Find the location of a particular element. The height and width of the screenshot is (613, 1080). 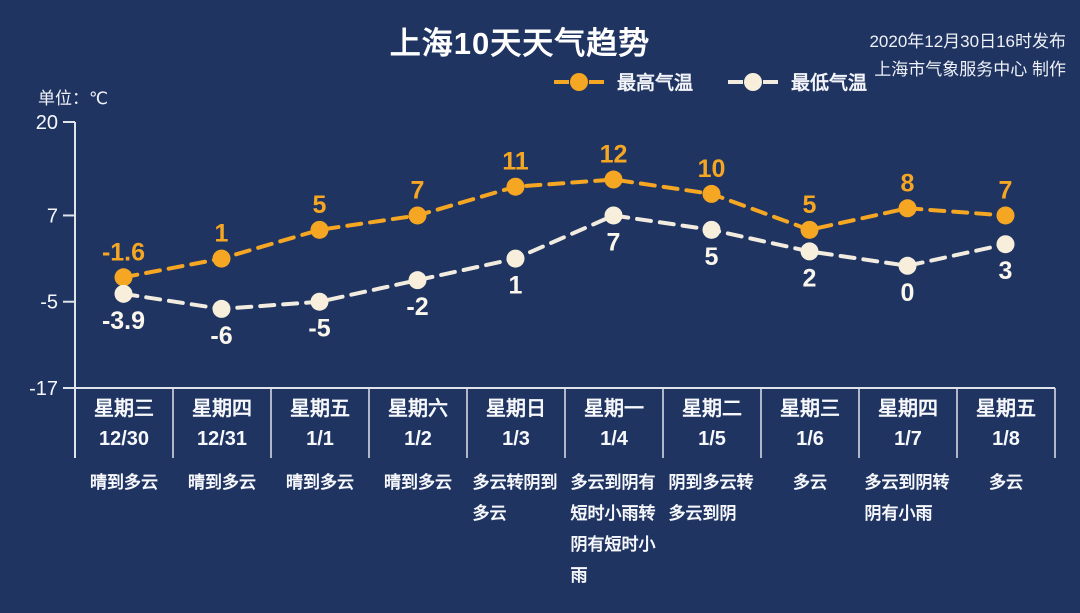

weather-cell: 阴到多云转多云到阴 is located at coordinates (712, 498).